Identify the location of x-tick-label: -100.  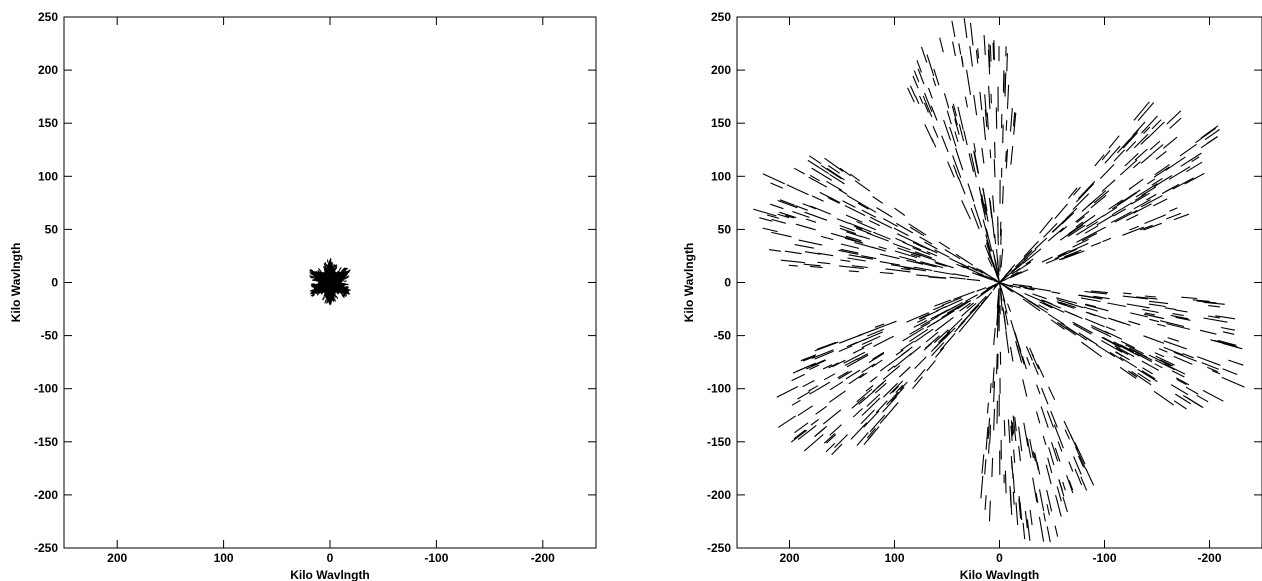
(436, 558).